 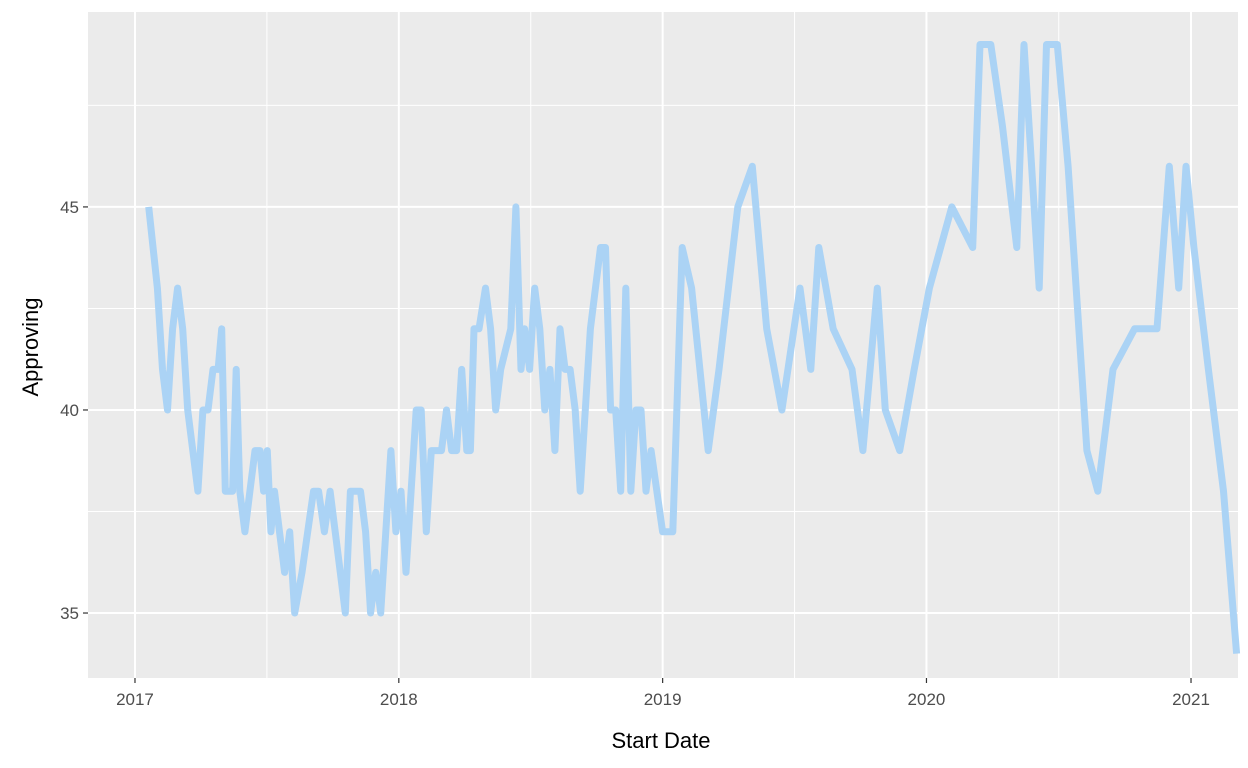 I want to click on x-tick-label: 2020, so click(x=927, y=699).